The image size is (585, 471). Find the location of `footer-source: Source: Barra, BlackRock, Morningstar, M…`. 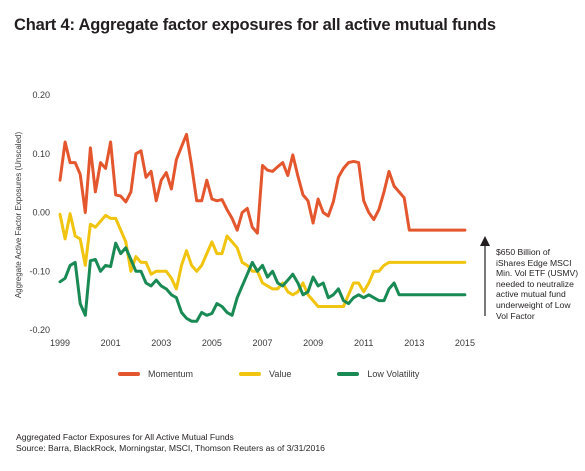

footer-source: Source: Barra, BlackRock, Morningstar, M… is located at coordinates (170, 448).